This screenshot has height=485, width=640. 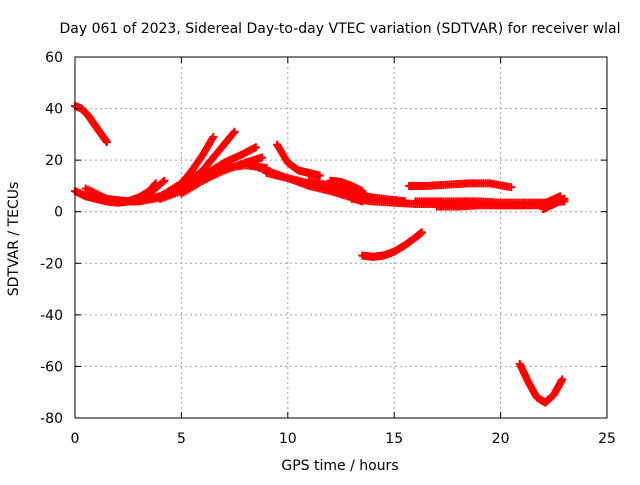 I want to click on x-tick-label: 25, so click(x=607, y=439).